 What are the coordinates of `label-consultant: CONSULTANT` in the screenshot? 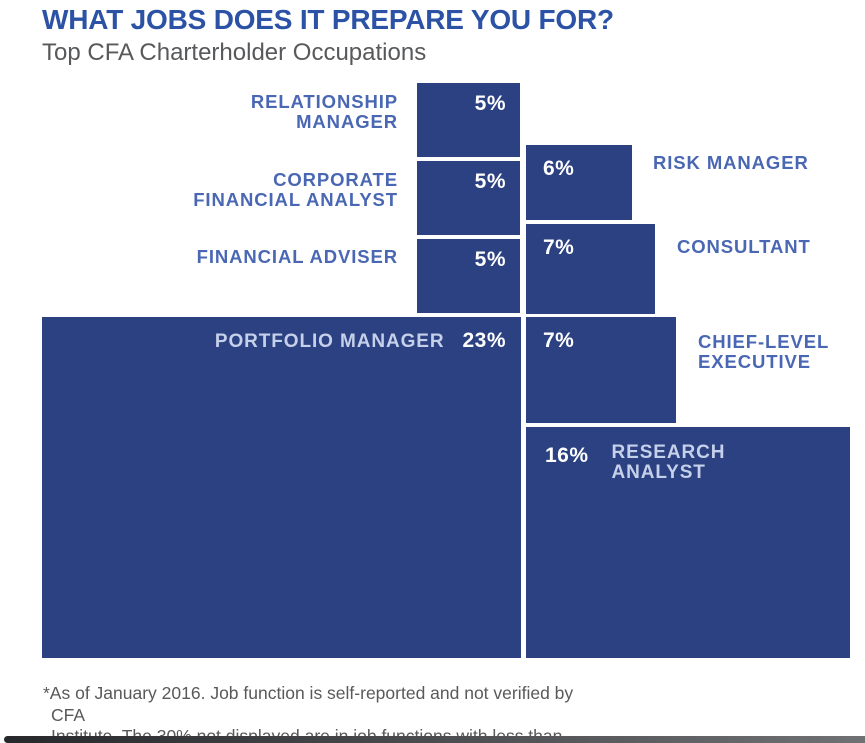 It's located at (744, 246).